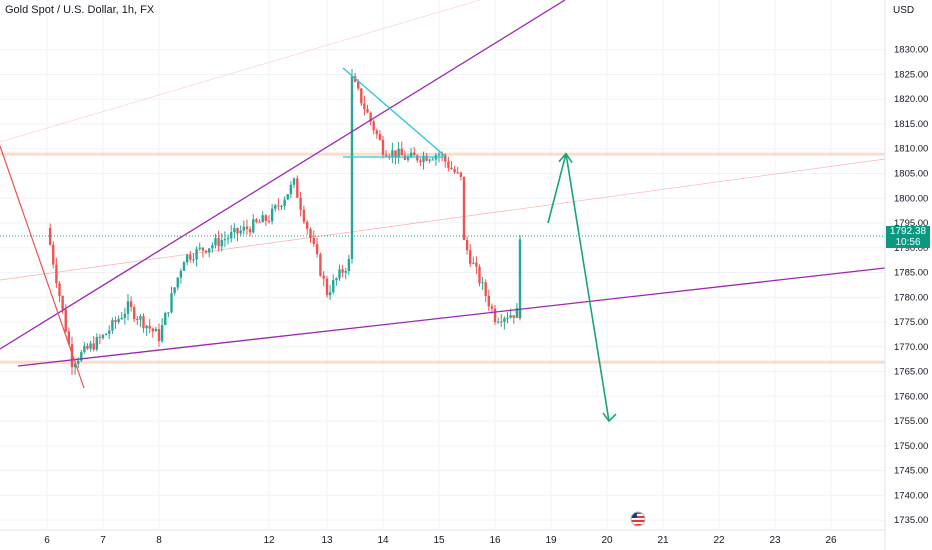 This screenshot has height=550, width=932. I want to click on arrow-head-down, so click(609, 417).